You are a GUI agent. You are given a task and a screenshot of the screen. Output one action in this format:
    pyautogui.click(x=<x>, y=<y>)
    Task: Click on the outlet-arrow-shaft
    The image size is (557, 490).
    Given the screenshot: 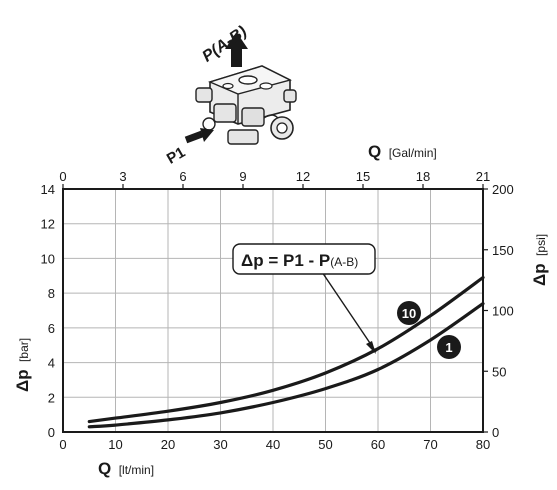 What is the action you would take?
    pyautogui.click(x=236, y=57)
    